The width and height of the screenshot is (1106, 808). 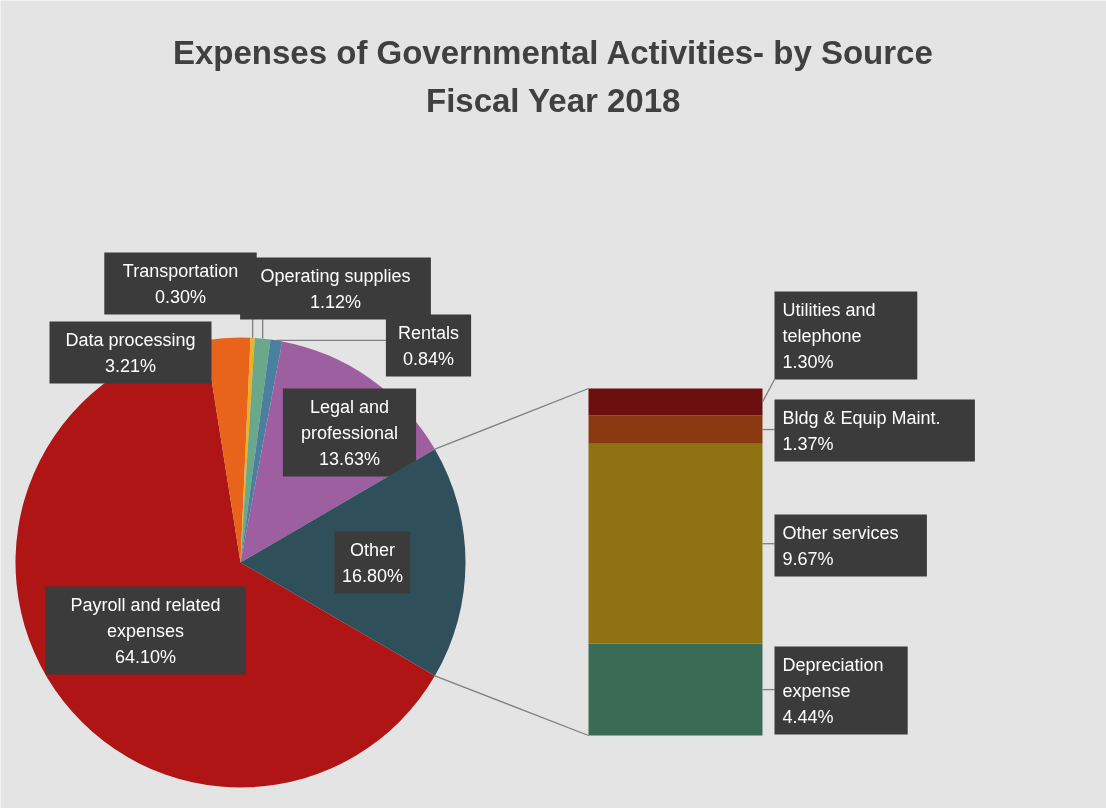 What do you see at coordinates (553, 100) in the screenshot?
I see `text: Fiscal Year 2018` at bounding box center [553, 100].